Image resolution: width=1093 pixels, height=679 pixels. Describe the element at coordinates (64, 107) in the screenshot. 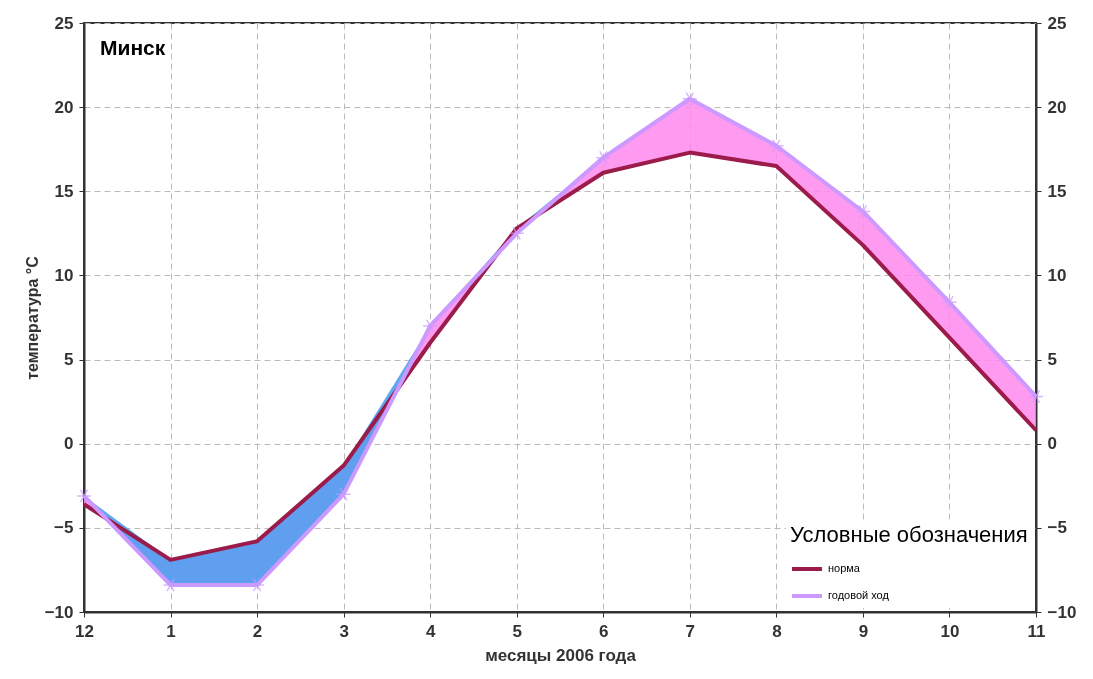

I see `y-tick-label: 20` at that location.